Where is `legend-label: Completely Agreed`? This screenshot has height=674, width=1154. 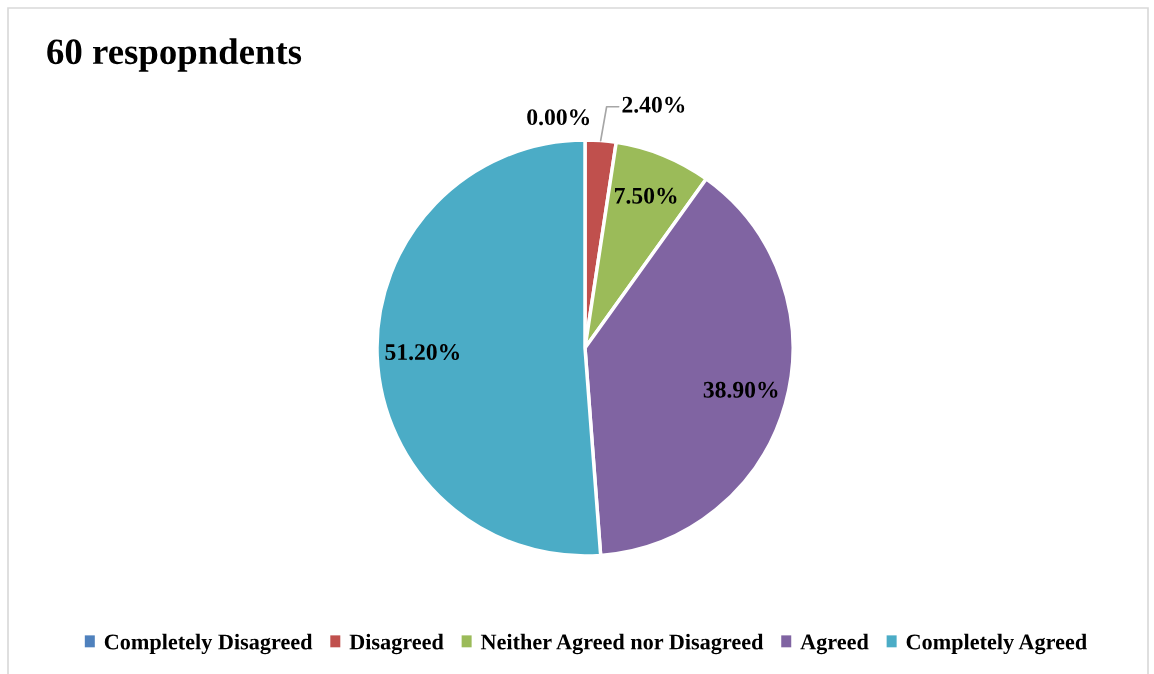 legend-label: Completely Agreed is located at coordinates (996, 644).